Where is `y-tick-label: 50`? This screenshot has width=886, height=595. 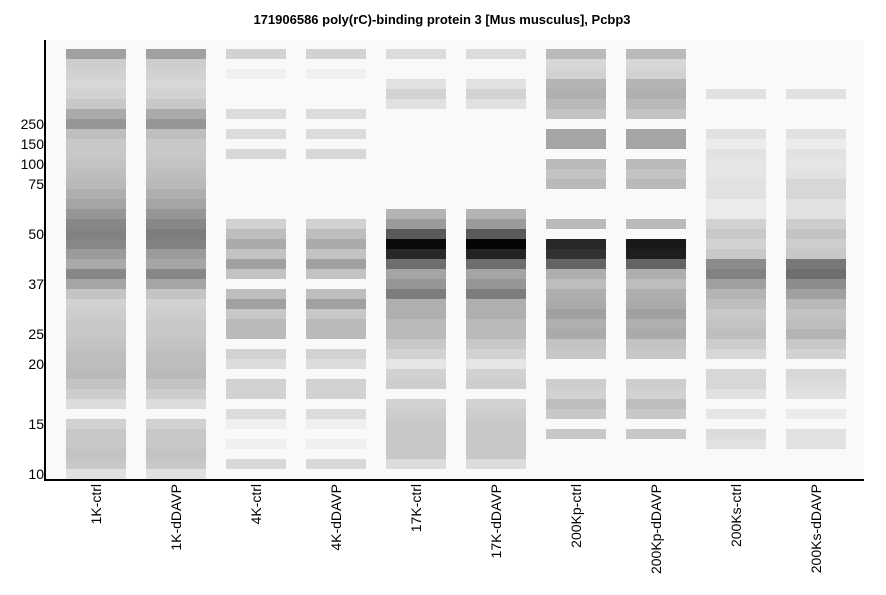 y-tick-label: 50 is located at coordinates (36, 234).